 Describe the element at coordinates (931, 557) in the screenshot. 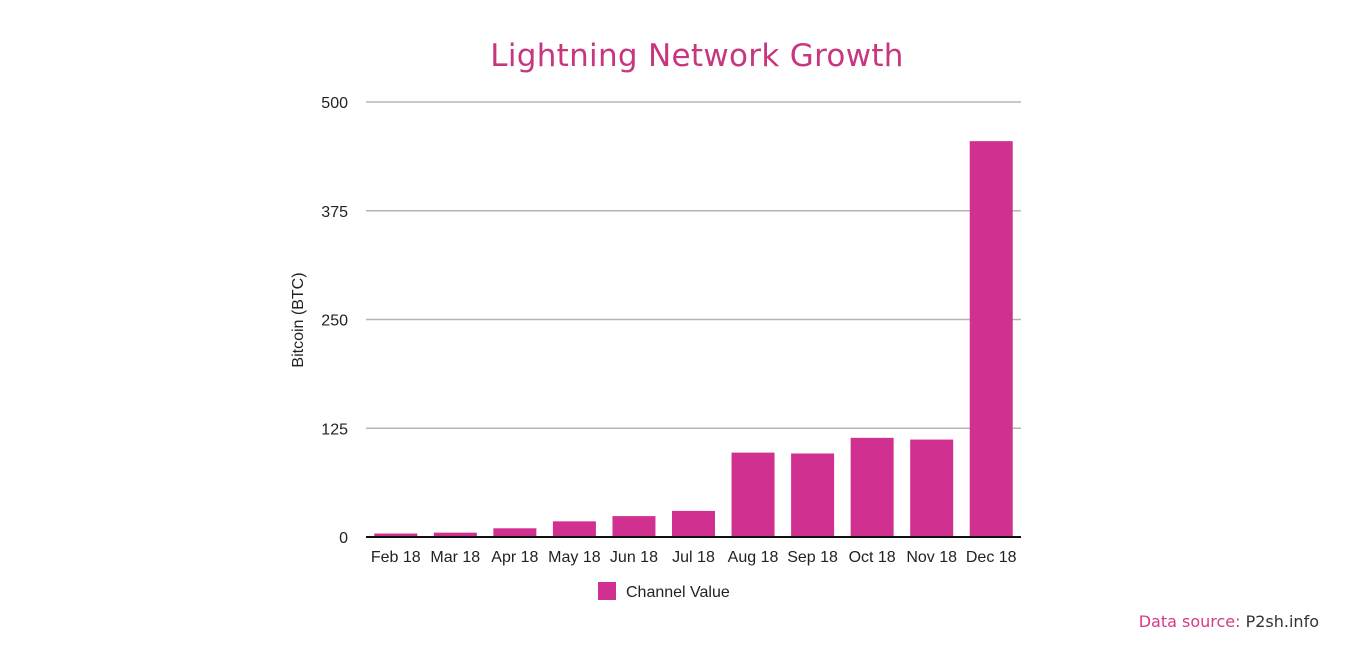

I see `x-tick-label: Nov 18` at that location.